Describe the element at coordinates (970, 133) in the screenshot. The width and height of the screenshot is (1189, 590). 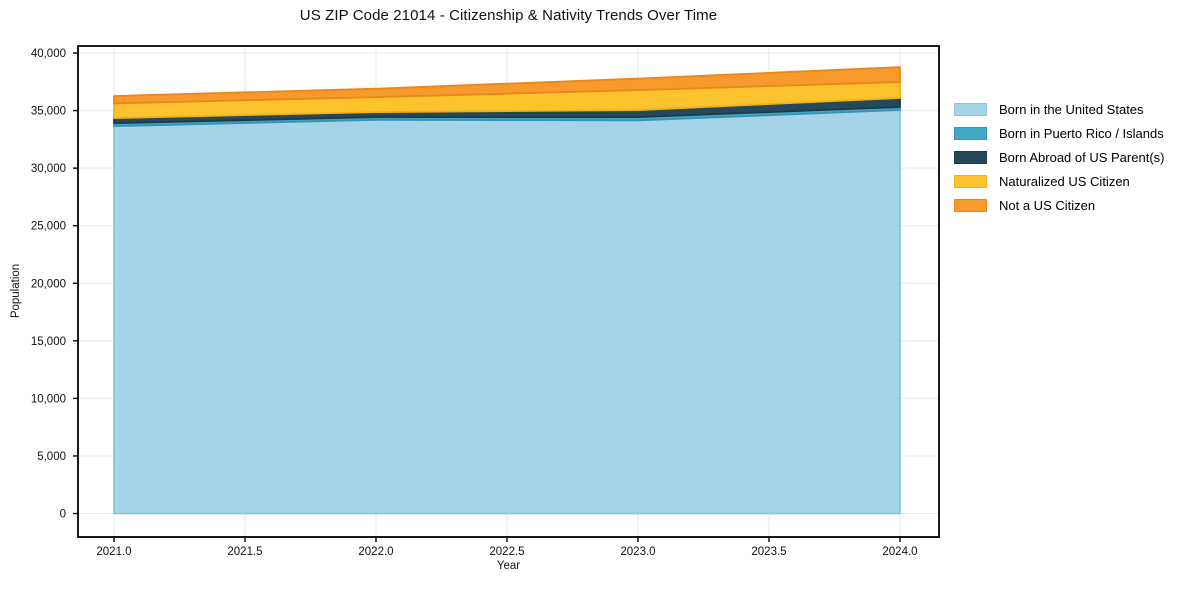
I see `legend-swatch-born-in-puerto-rico` at that location.